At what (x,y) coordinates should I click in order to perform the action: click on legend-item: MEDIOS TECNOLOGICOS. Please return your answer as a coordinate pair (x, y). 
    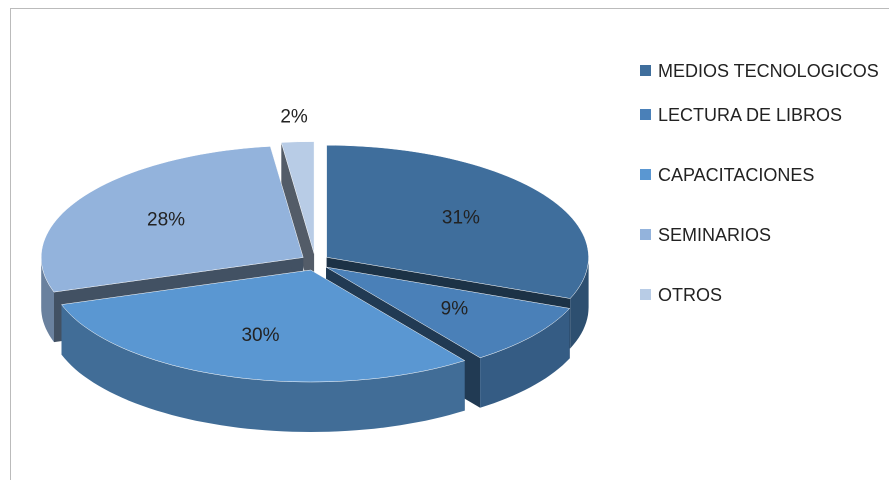
    Looking at the image, I should click on (760, 71).